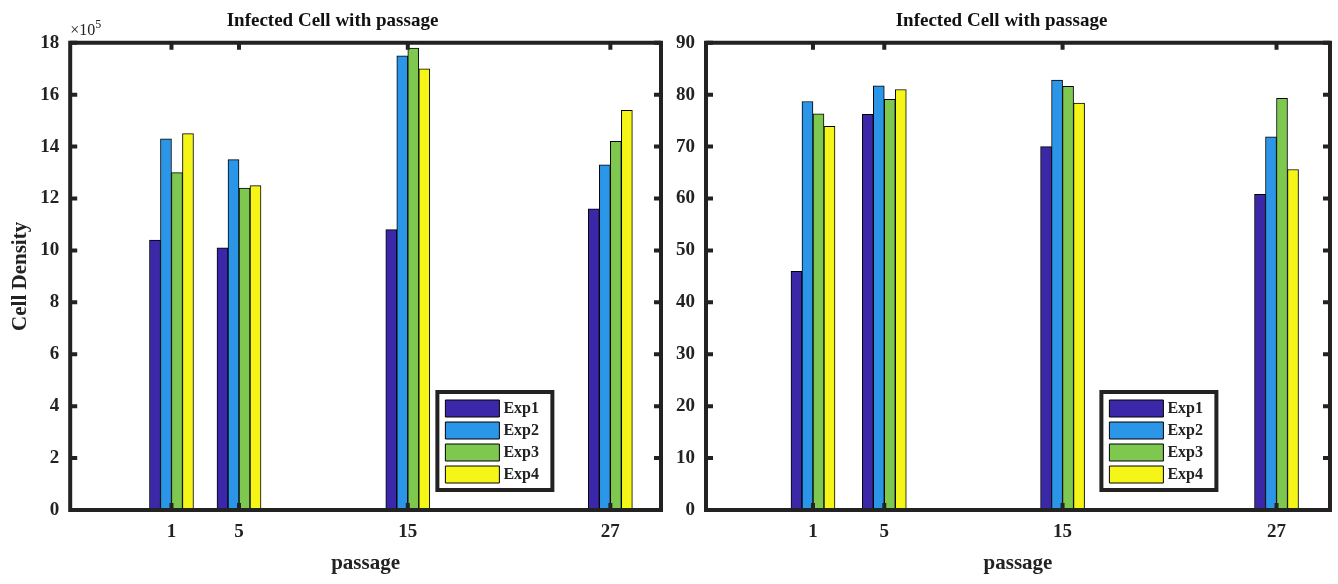 This screenshot has width=1338, height=584. I want to click on y-tick-label: 14, so click(50, 145).